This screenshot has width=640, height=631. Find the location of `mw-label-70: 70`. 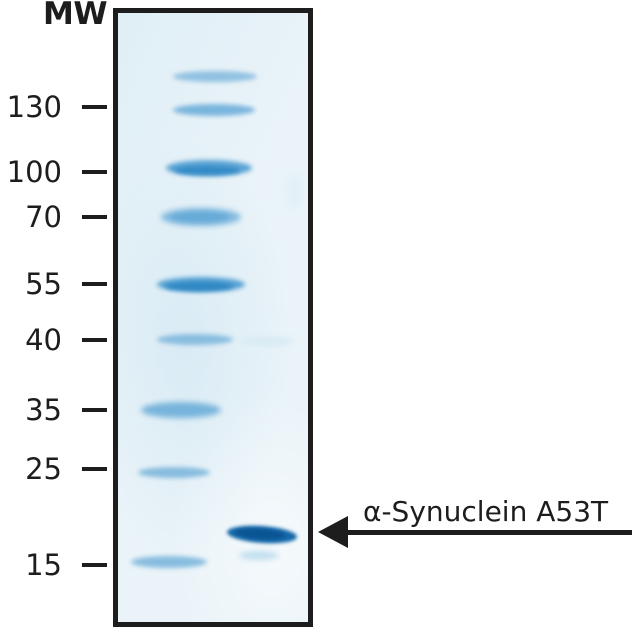

mw-label-70: 70 is located at coordinates (43, 217).